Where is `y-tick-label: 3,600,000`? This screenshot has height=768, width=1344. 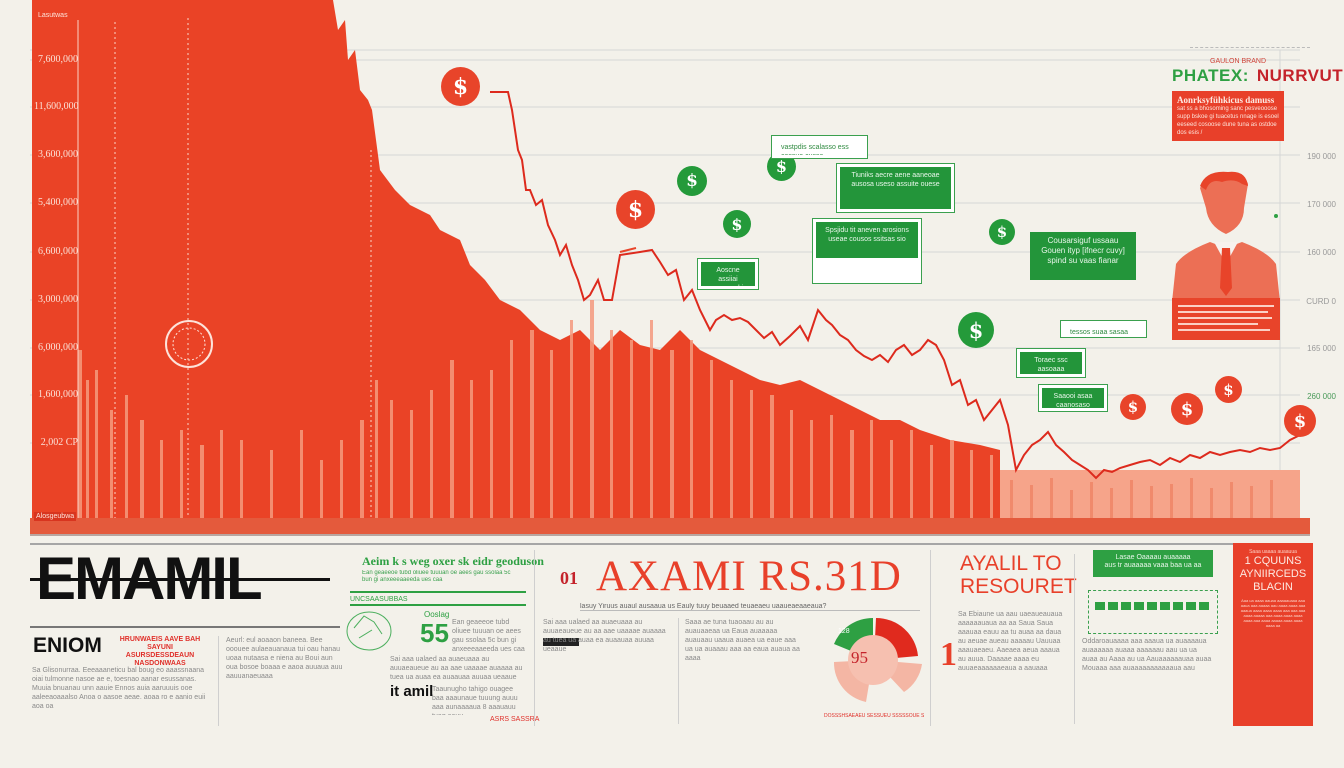 y-tick-label: 3,600,000 is located at coordinates (58, 154).